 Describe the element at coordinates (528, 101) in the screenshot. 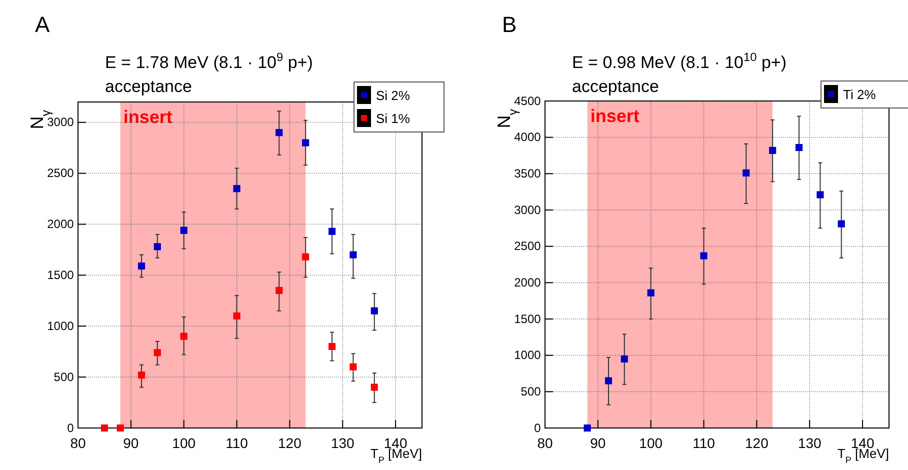

I see `y-tick-label: 4500` at that location.